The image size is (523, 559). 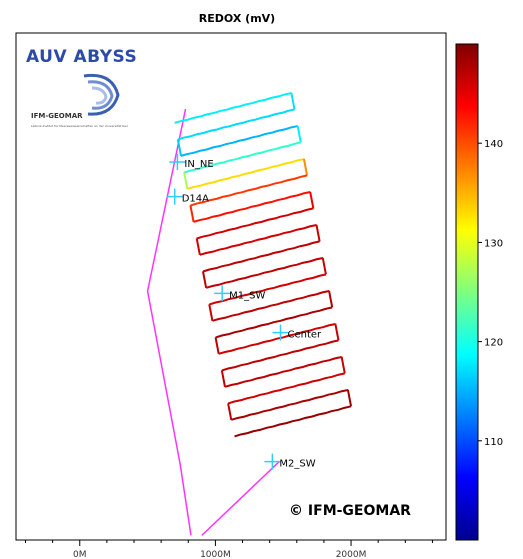 What do you see at coordinates (215, 554) in the screenshot?
I see `x-tick-label: 1000M` at bounding box center [215, 554].